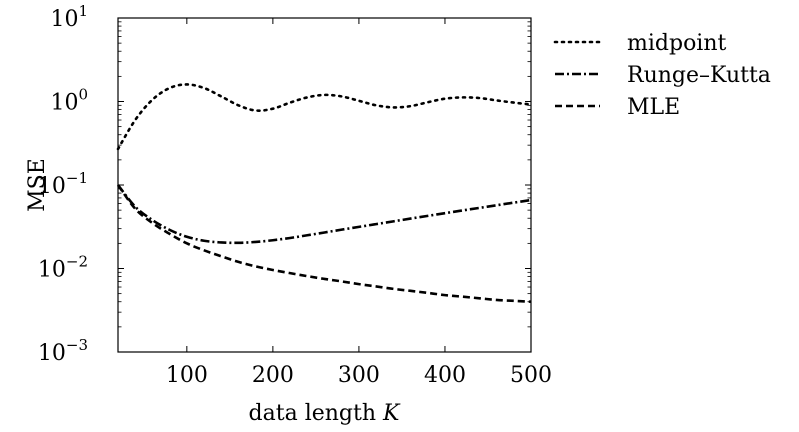 The height and width of the screenshot is (432, 799). What do you see at coordinates (653, 107) in the screenshot?
I see `legend-label: MLE` at bounding box center [653, 107].